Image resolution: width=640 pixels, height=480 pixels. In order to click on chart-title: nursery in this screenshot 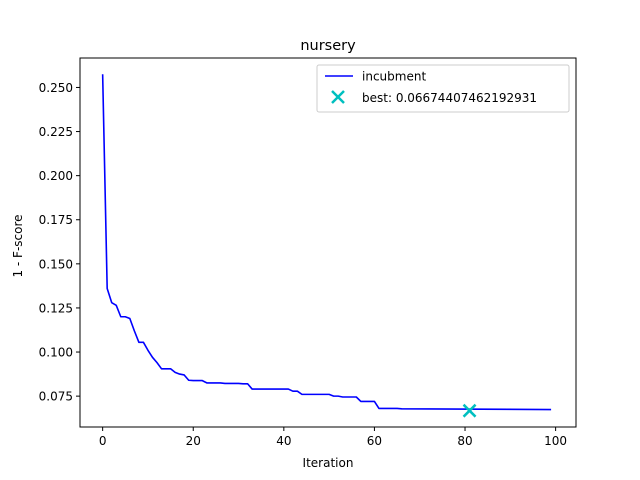, I will do `click(328, 46)`.